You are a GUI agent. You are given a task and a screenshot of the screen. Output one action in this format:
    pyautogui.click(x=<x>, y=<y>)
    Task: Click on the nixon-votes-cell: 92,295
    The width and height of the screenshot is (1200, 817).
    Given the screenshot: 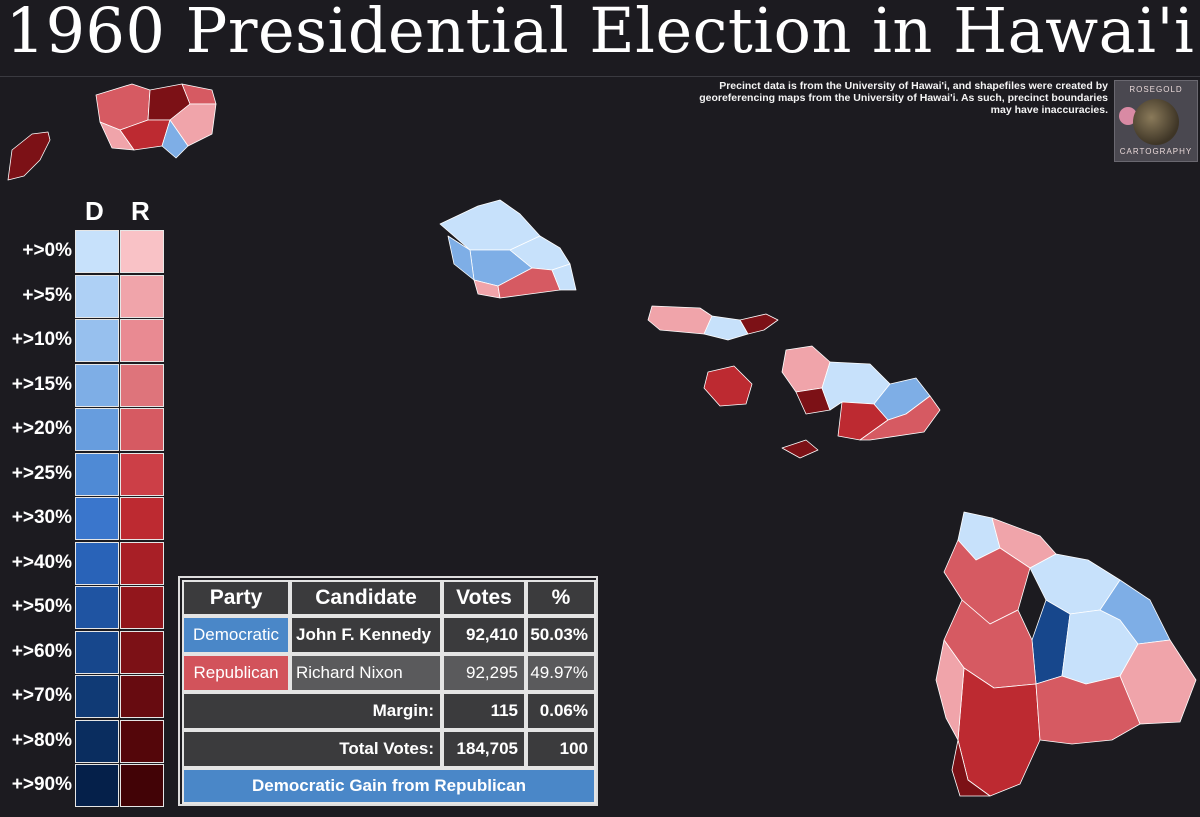 What is the action you would take?
    pyautogui.click(x=484, y=673)
    